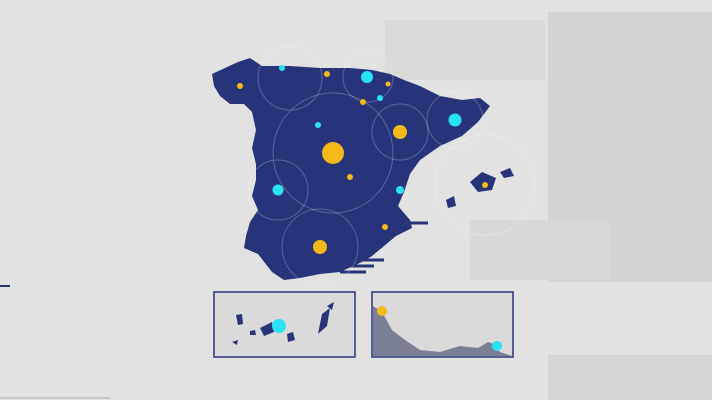 This screenshot has height=400, width=712. Describe the element at coordinates (384, 247) in the screenshot. I see `coast-lines` at that location.